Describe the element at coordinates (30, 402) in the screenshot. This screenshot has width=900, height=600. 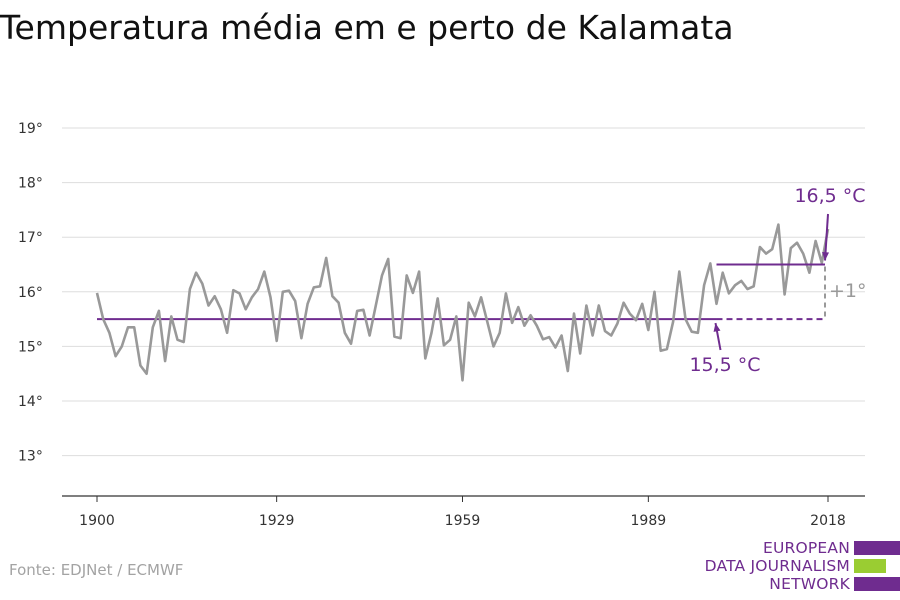
I see `y-tick-label: 14°` at that location.